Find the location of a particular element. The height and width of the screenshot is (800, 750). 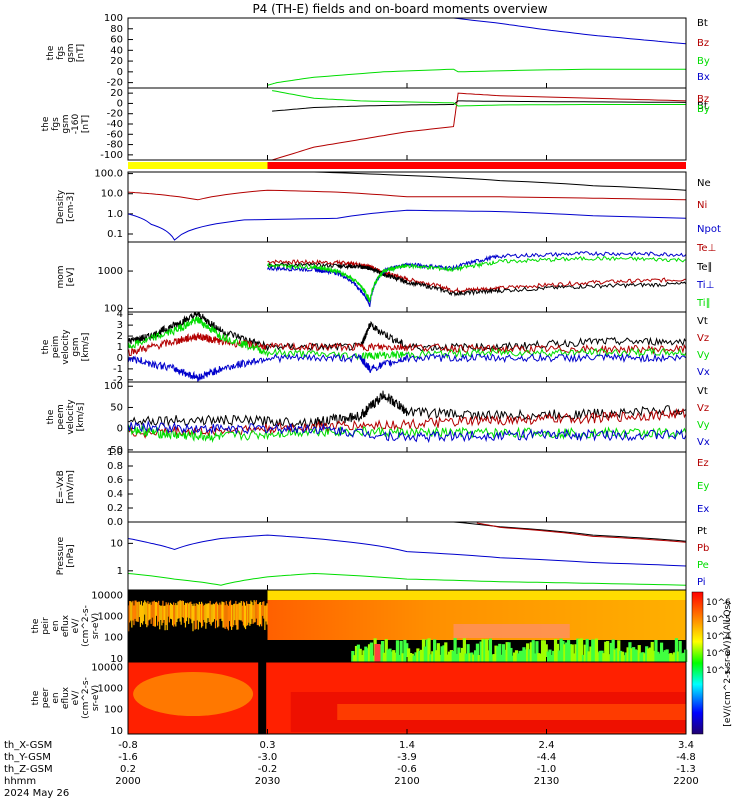

ylabel-line: mom is located at coordinates (61, 276).